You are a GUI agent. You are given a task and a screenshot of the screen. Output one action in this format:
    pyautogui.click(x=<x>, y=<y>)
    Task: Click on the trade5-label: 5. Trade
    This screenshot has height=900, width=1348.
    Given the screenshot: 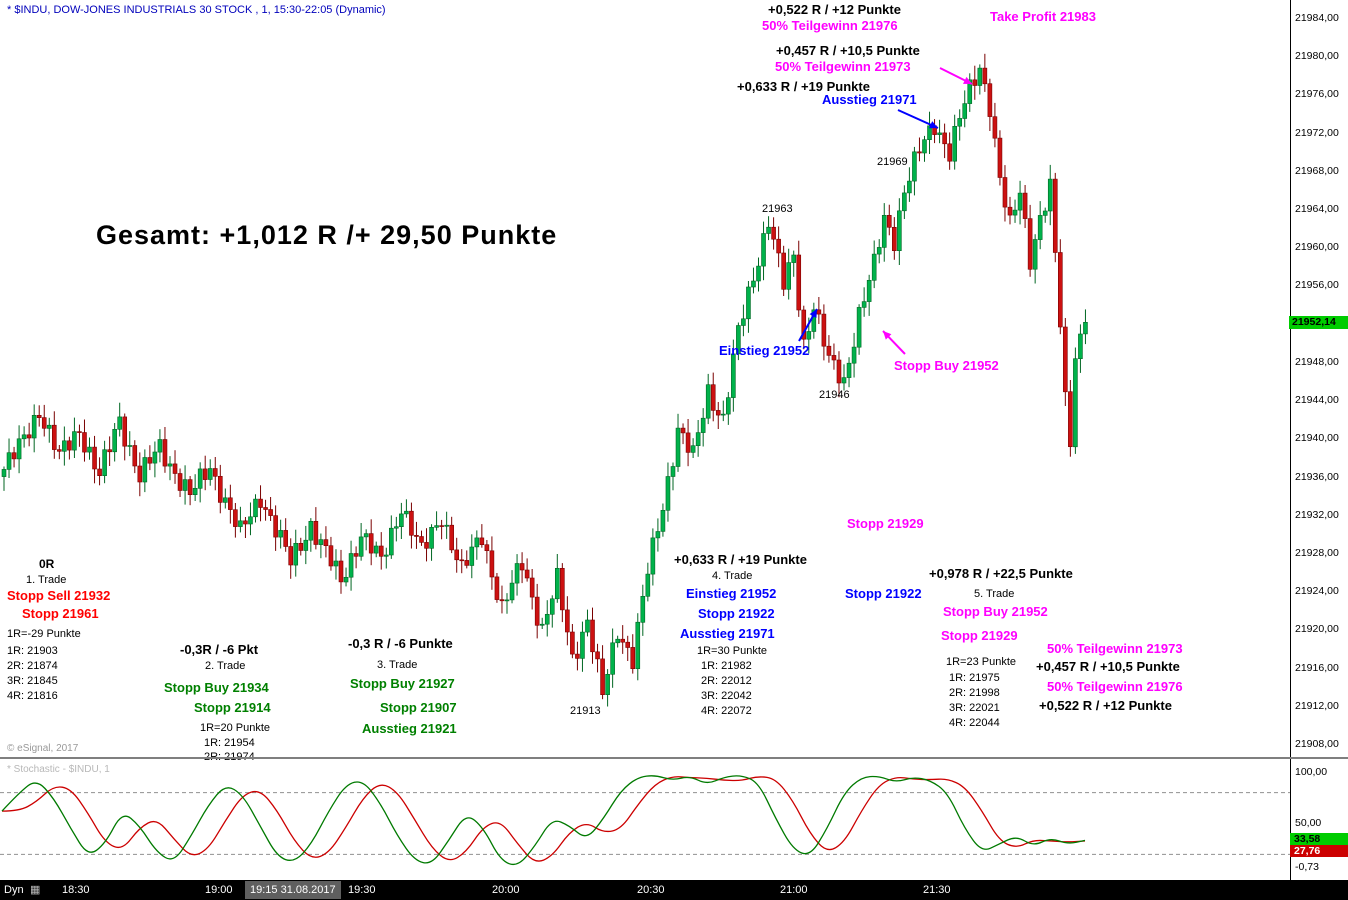 What is the action you would take?
    pyautogui.click(x=994, y=594)
    